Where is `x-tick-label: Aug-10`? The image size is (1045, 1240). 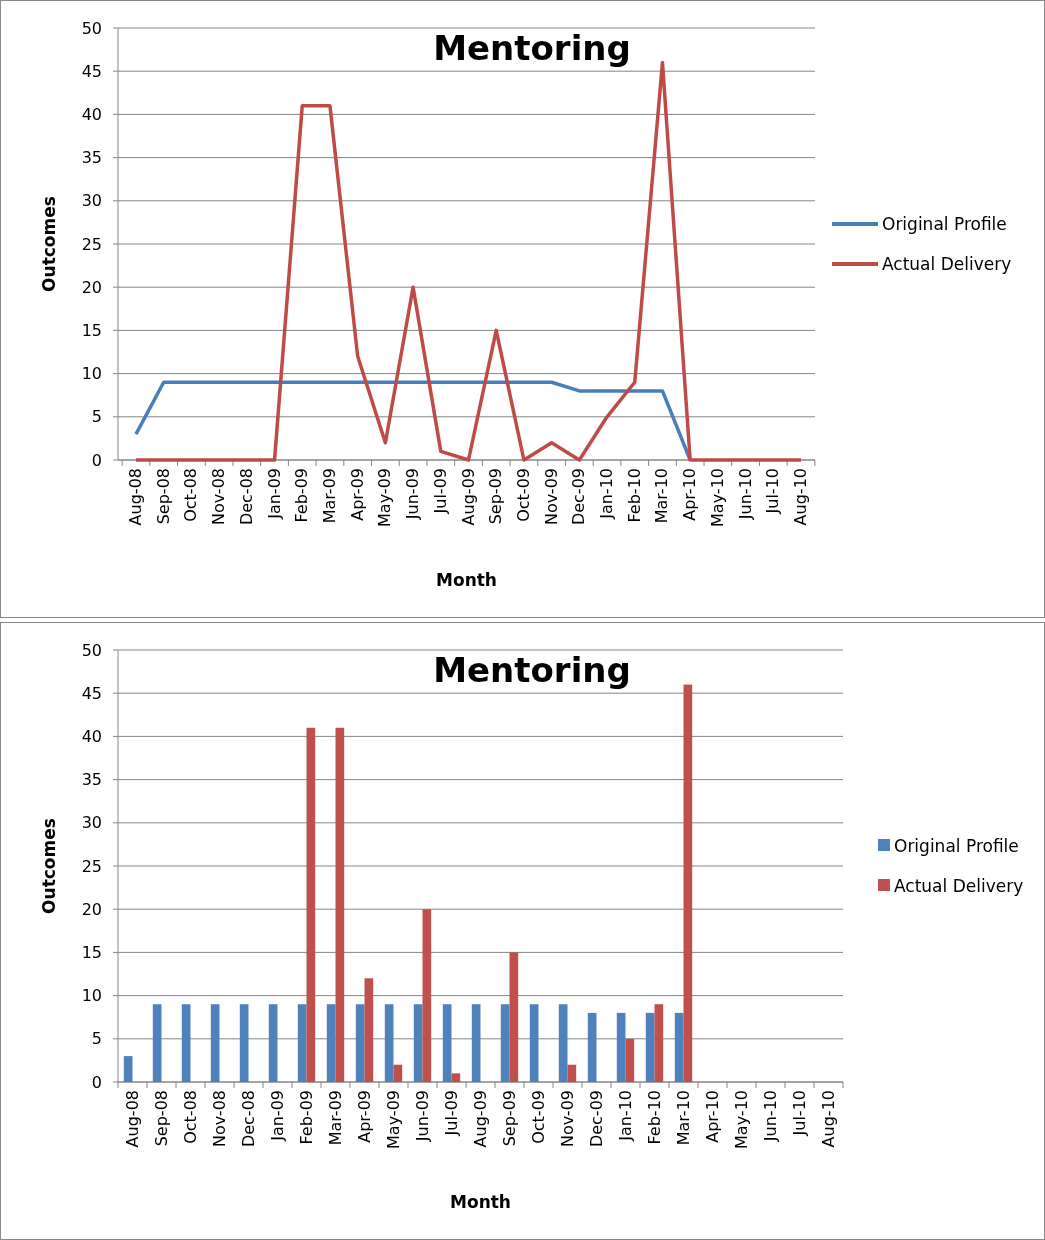
x-tick-label: Aug-10 is located at coordinates (800, 497).